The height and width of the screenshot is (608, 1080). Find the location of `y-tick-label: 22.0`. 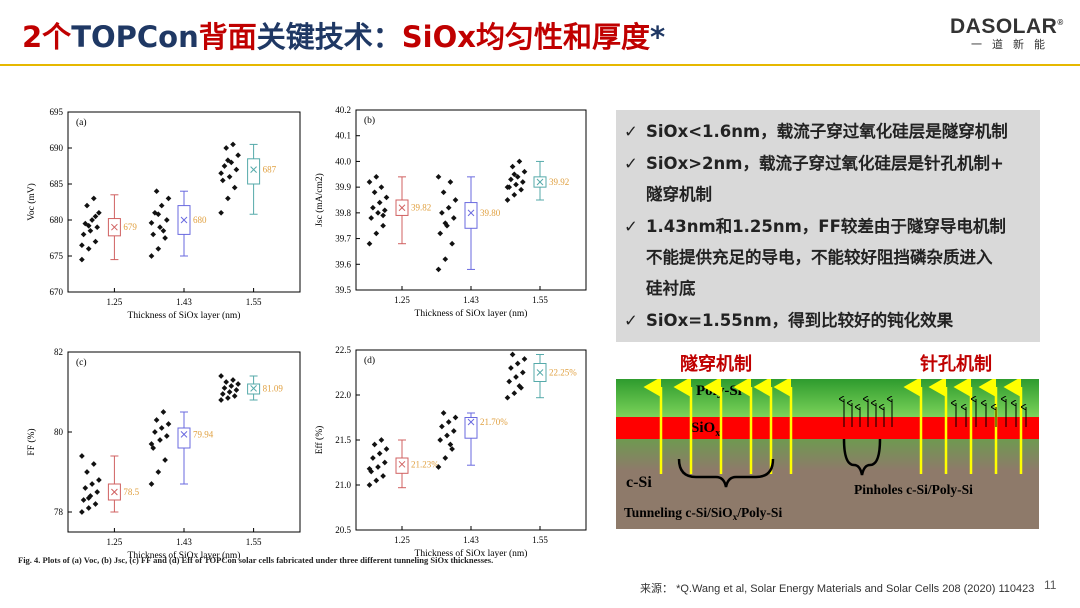

y-tick-label: 22.0 is located at coordinates (343, 395).